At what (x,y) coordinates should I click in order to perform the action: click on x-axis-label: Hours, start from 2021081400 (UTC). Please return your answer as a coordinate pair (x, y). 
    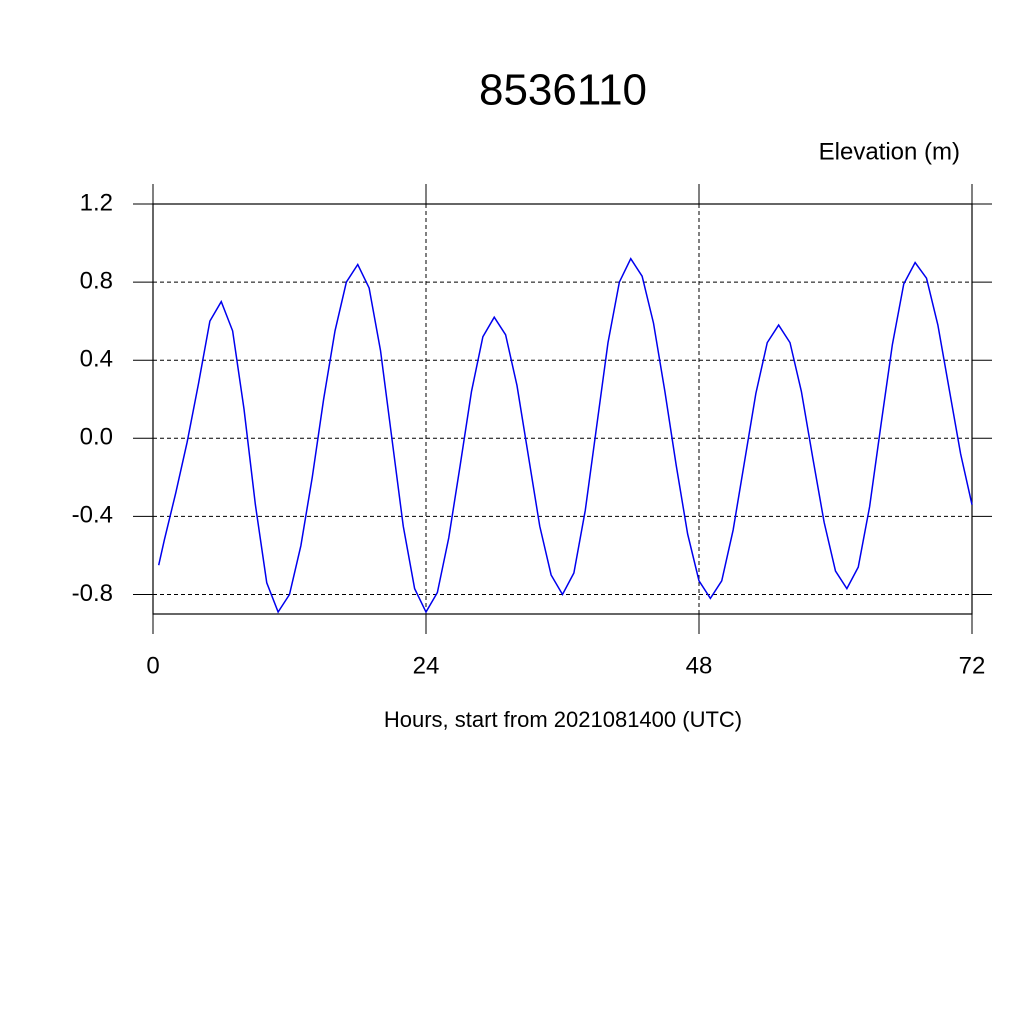
    Looking at the image, I should click on (563, 719).